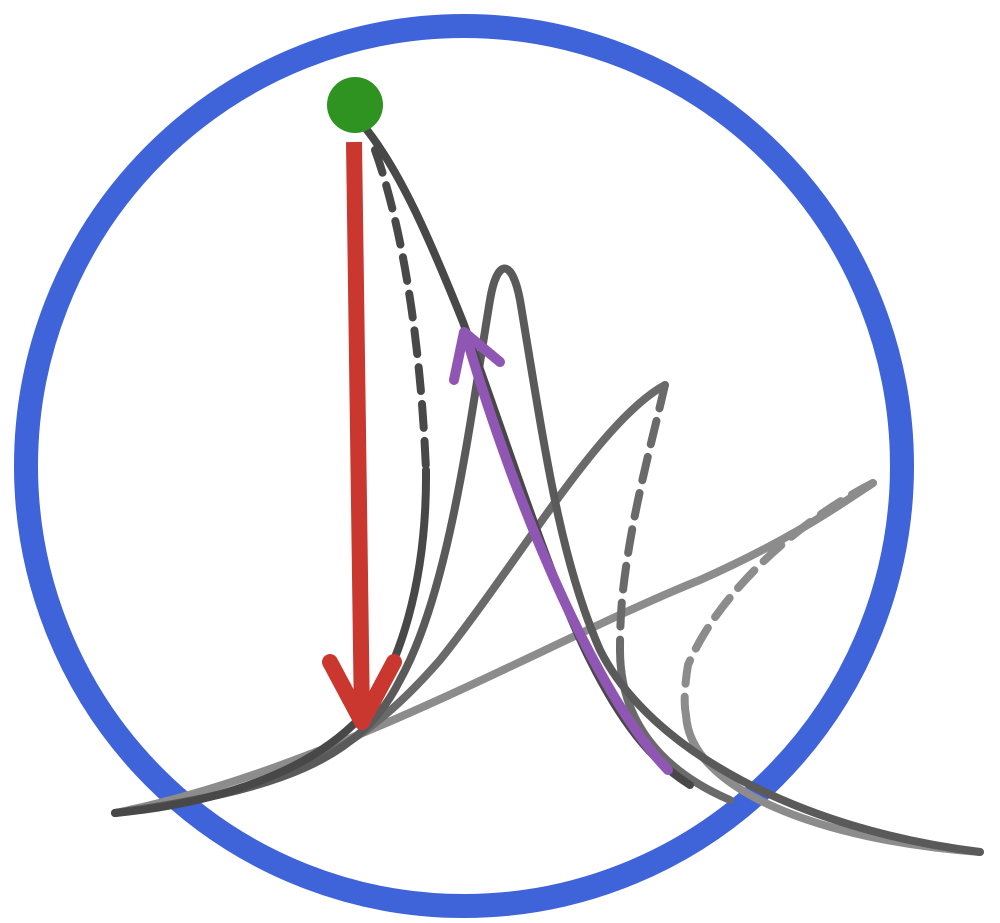 The image size is (1000, 923). What do you see at coordinates (477, 356) in the screenshot?
I see `jump-up-arrow-head` at bounding box center [477, 356].